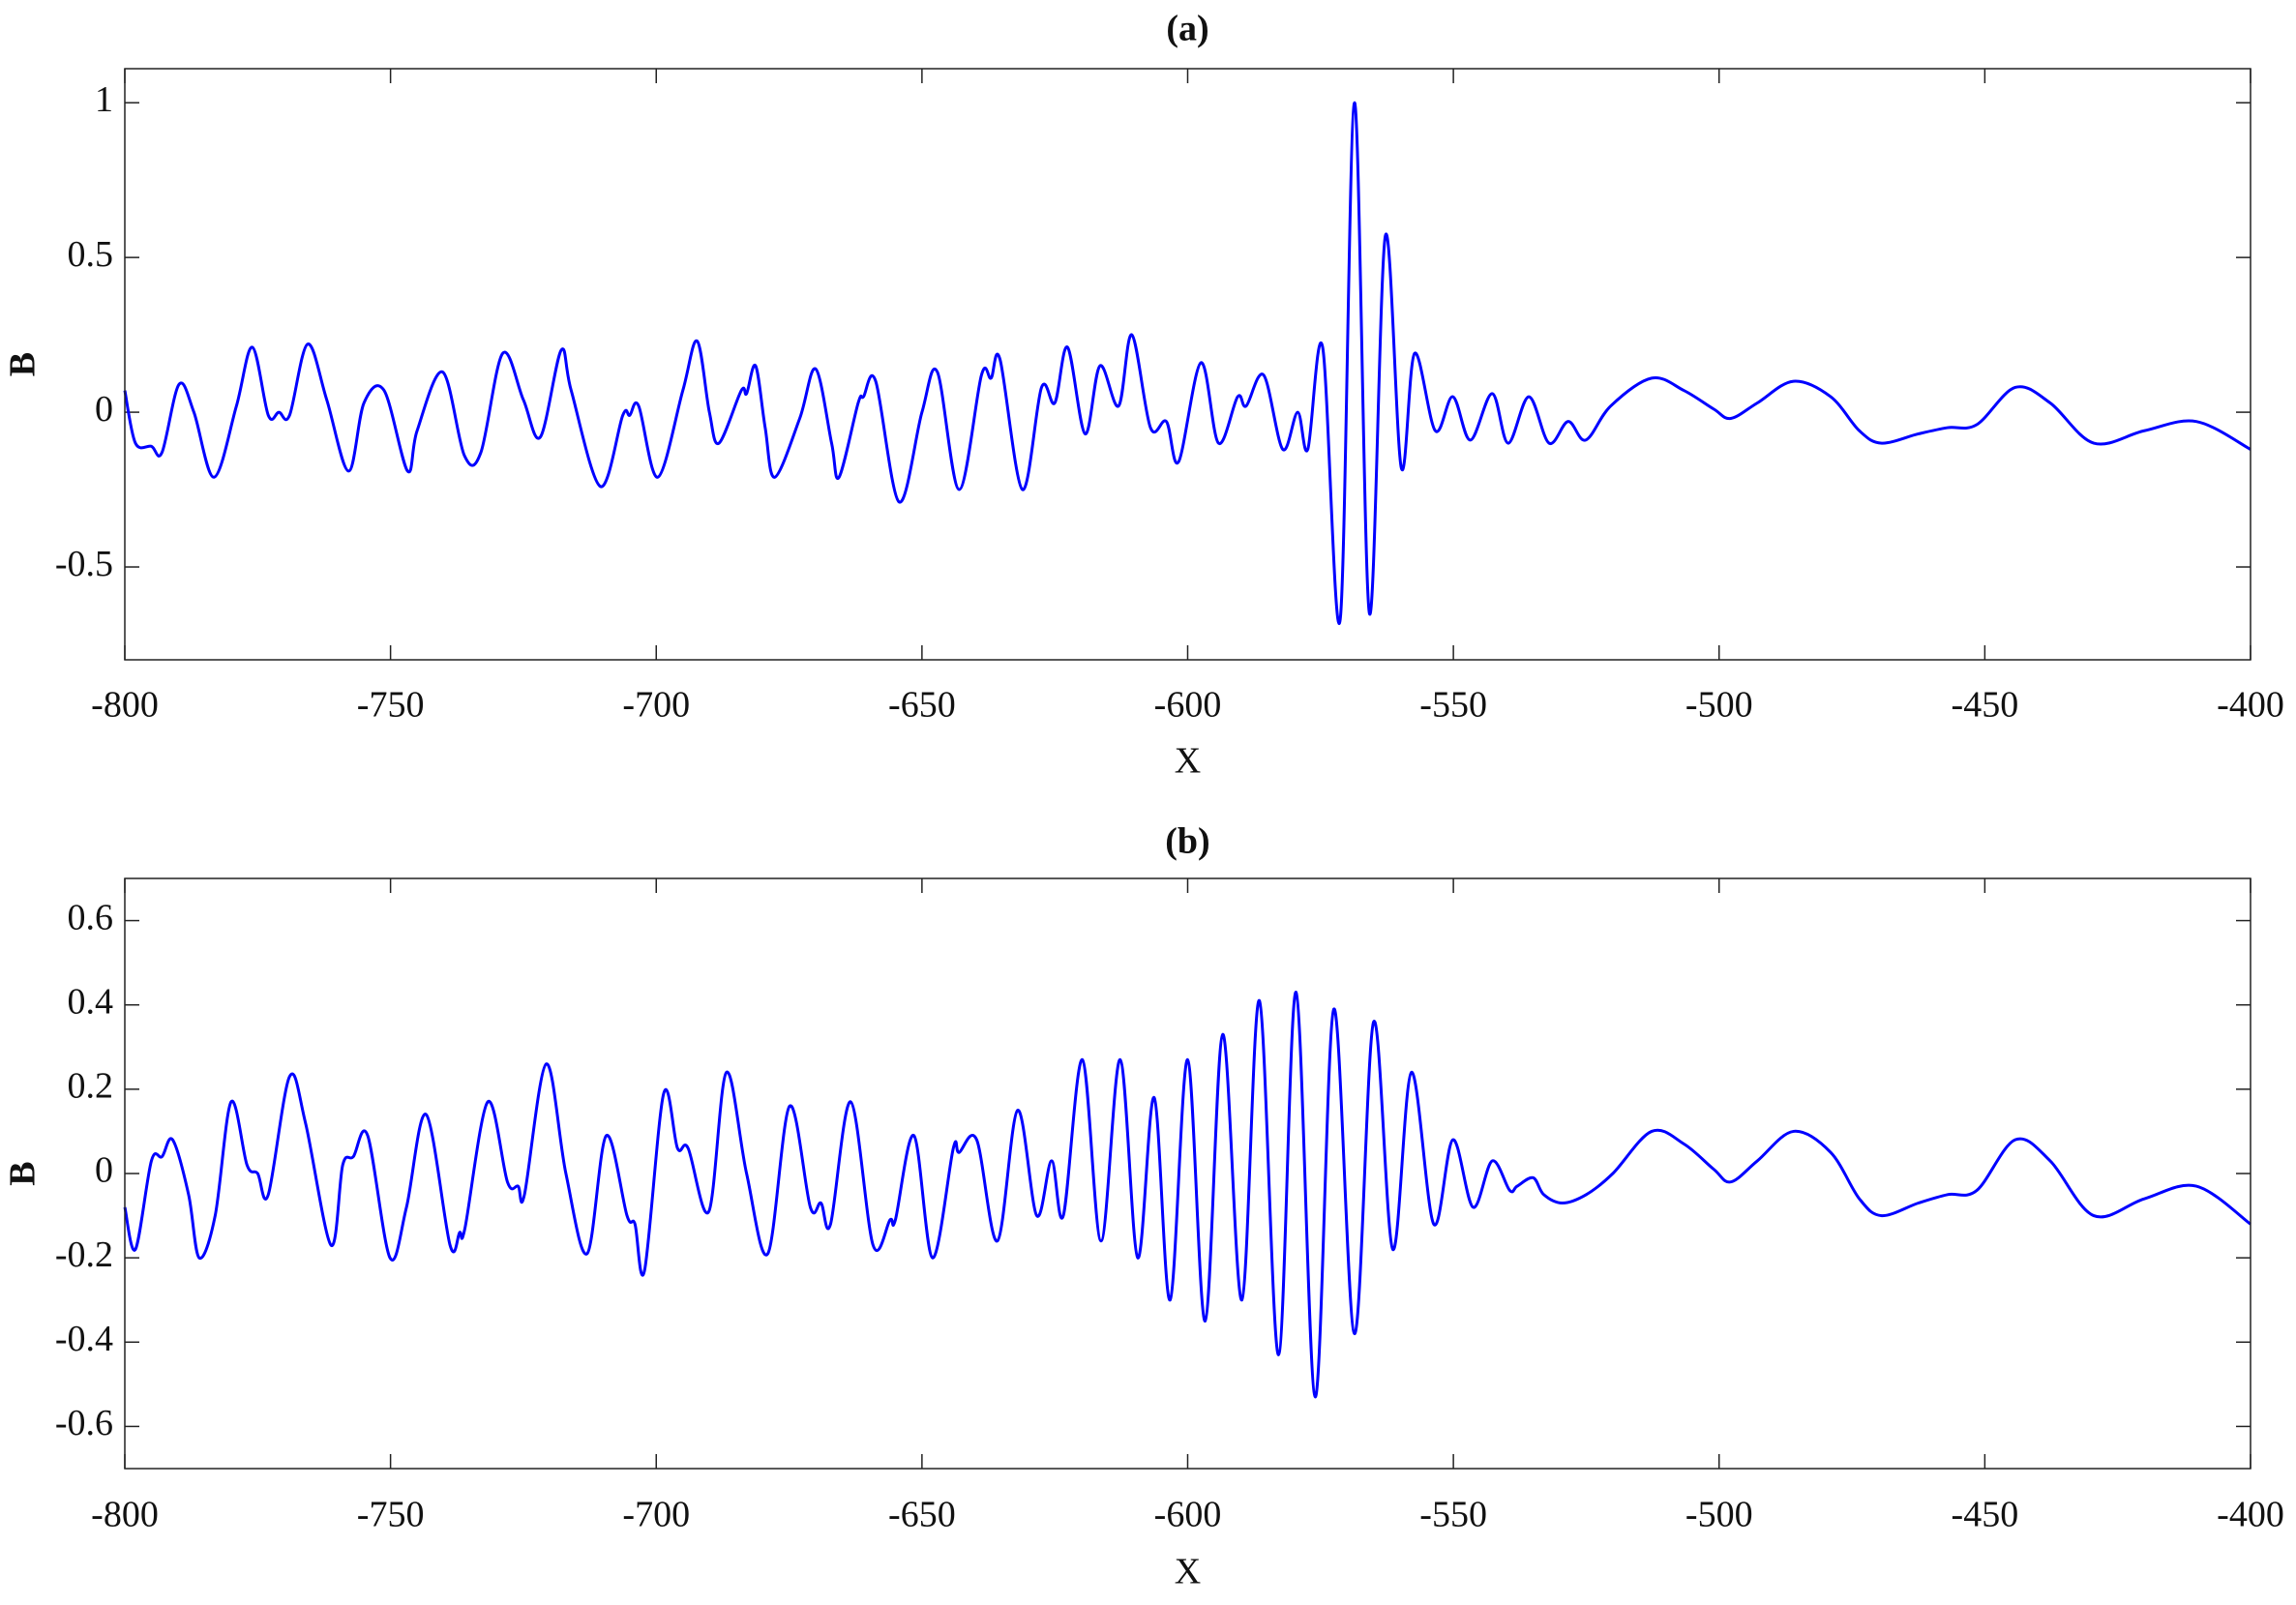 The image size is (2296, 1605). Describe the element at coordinates (1187, 841) in the screenshot. I see `chart-title: (b)` at that location.